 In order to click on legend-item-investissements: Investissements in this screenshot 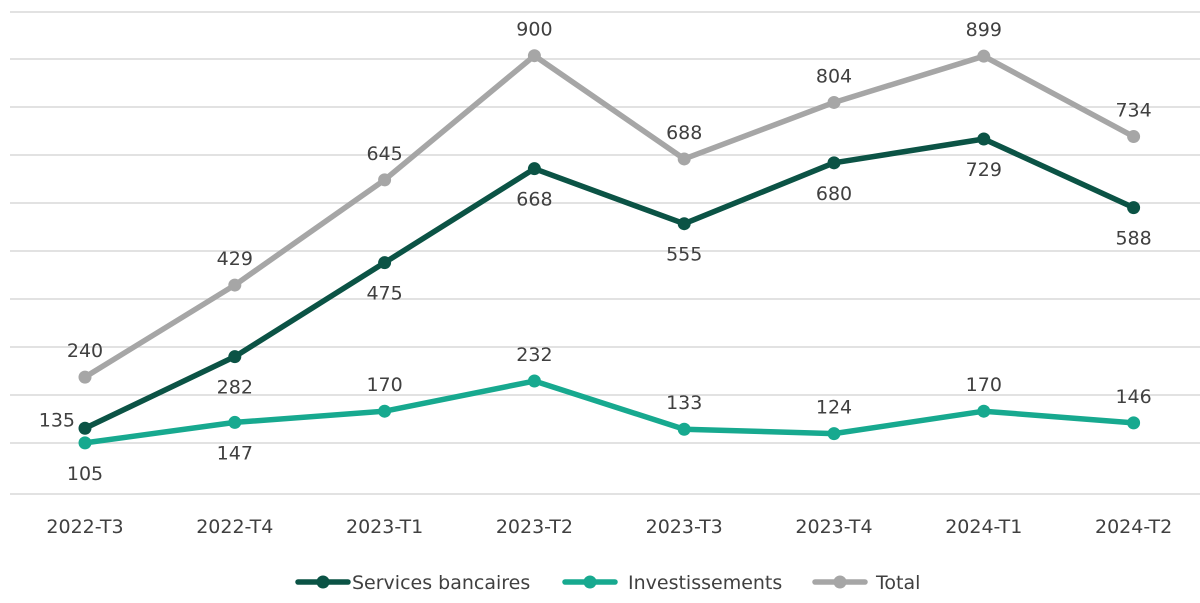, I will do `click(672, 583)`.